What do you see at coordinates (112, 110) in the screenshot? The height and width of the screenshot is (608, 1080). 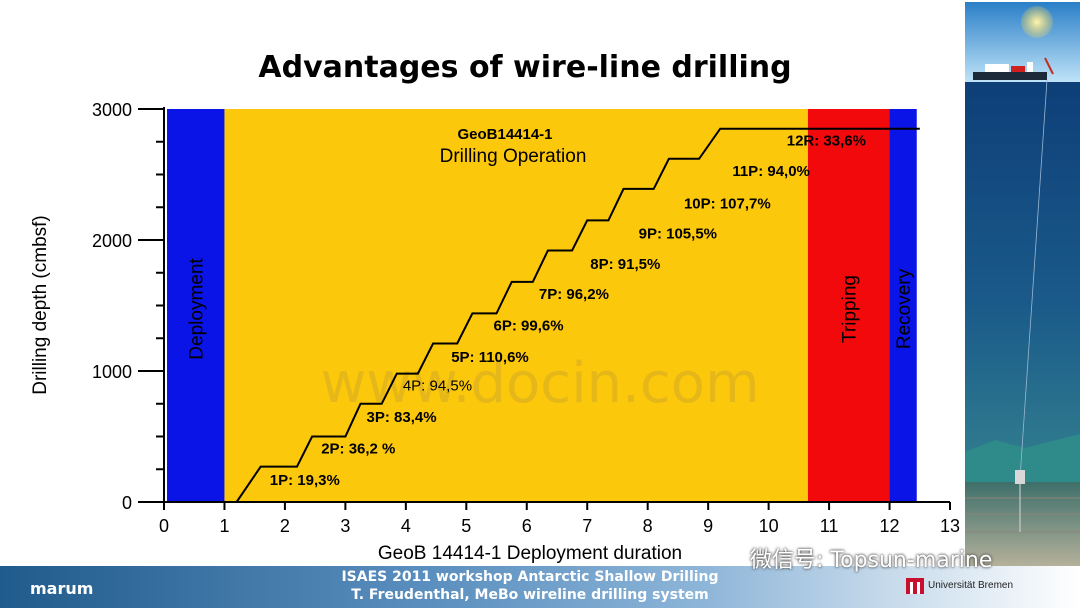 I see `y-tick-label-3000: 3000` at bounding box center [112, 110].